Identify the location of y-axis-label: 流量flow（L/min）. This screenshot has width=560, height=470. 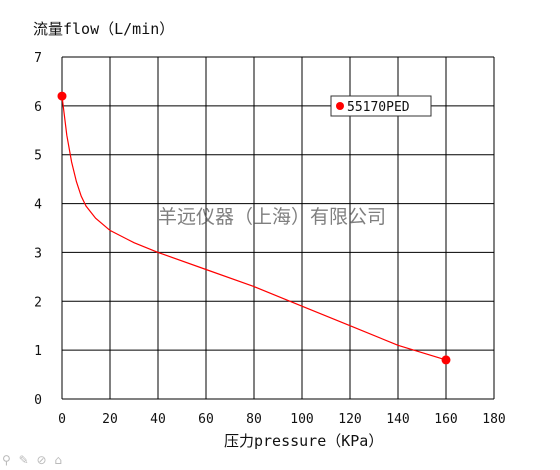
(103, 29).